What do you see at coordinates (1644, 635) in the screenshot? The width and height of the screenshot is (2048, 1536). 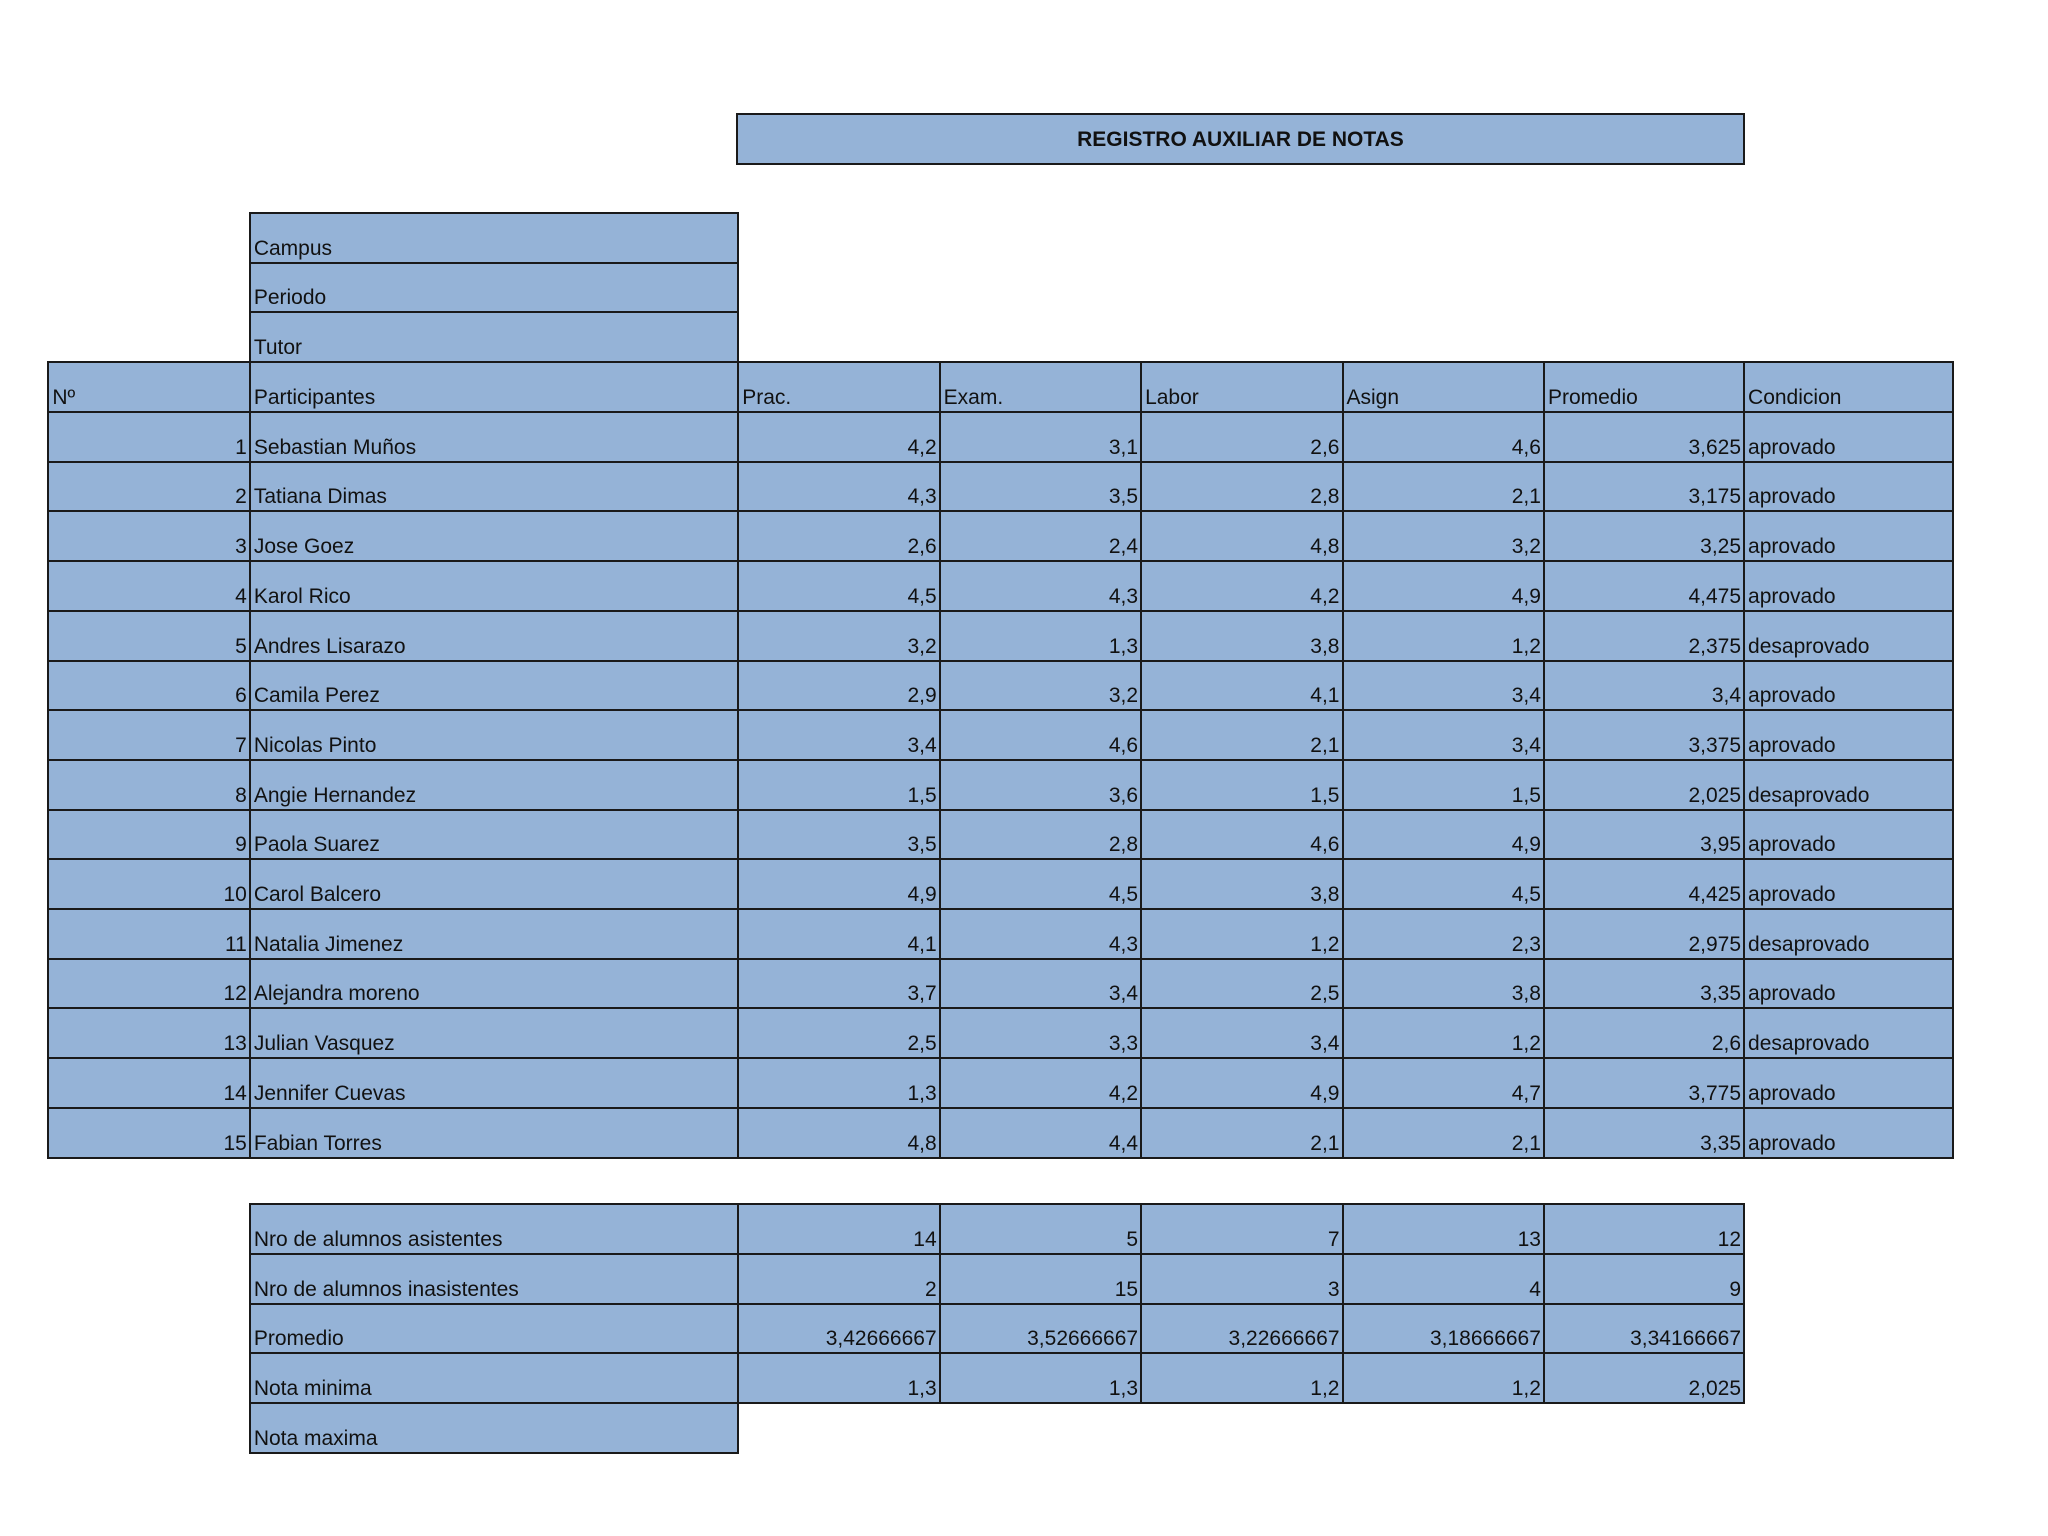 I see `row-5-prom: 2,375` at bounding box center [1644, 635].